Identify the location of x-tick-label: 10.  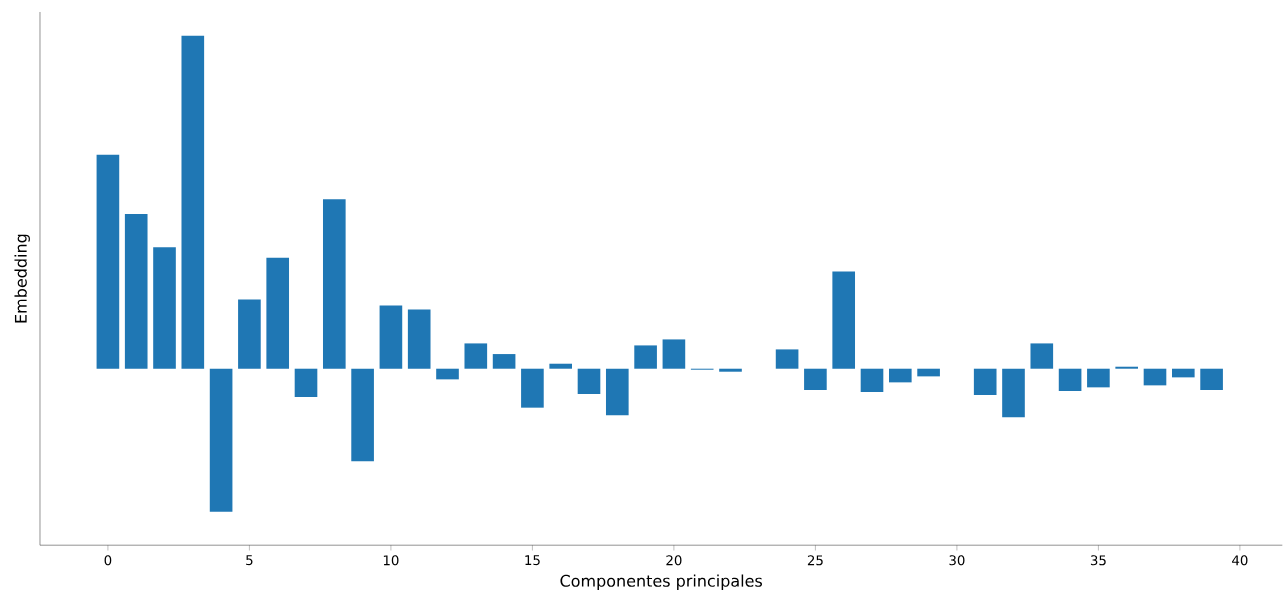
(391, 560).